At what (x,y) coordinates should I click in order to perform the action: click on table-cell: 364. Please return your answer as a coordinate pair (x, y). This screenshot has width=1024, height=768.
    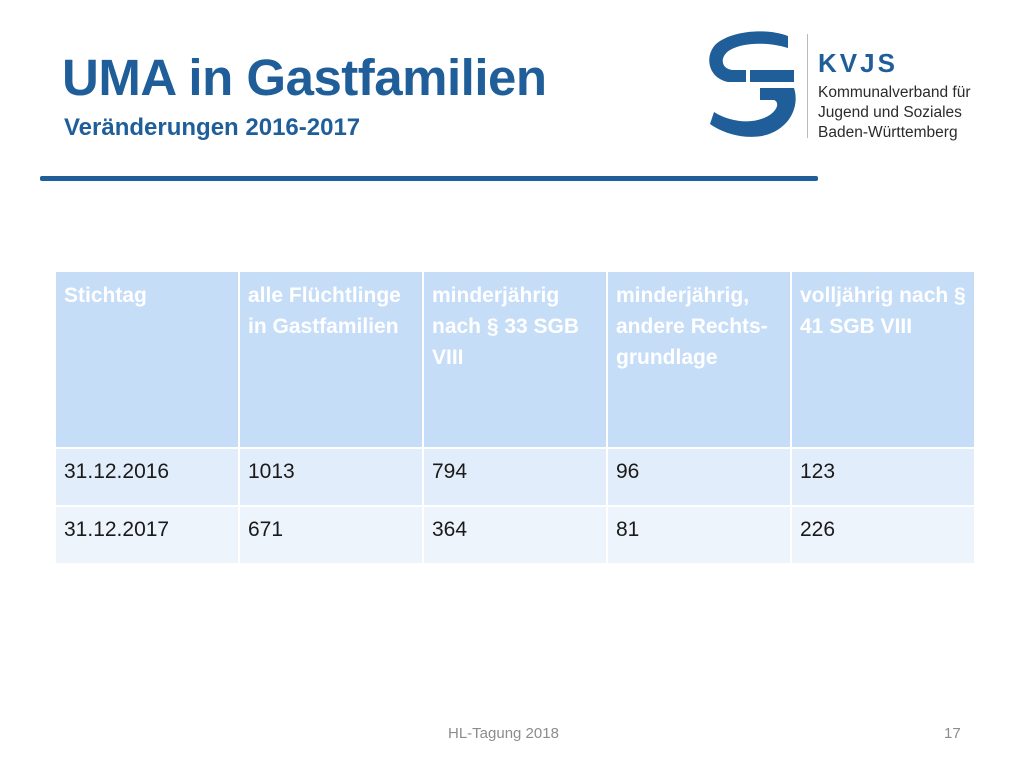
    Looking at the image, I should click on (515, 535).